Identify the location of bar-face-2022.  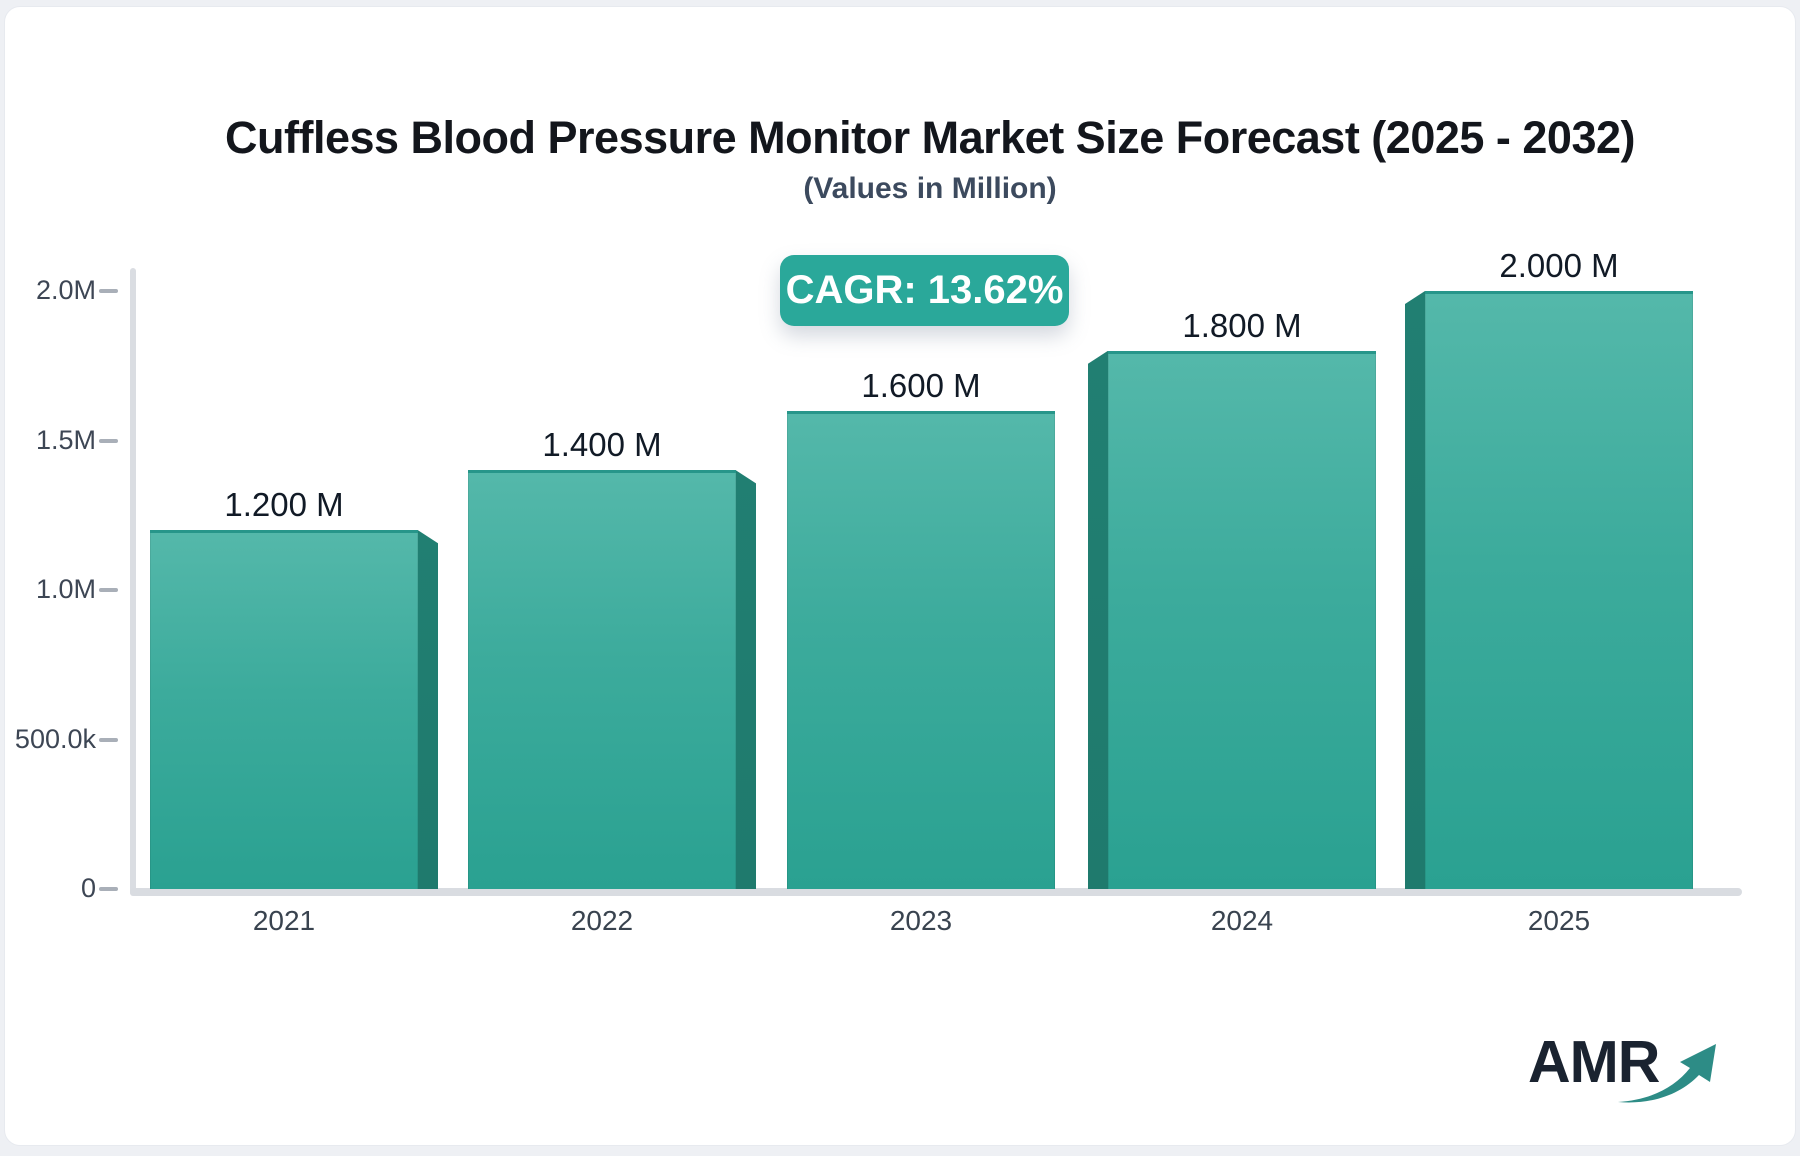
(602, 679).